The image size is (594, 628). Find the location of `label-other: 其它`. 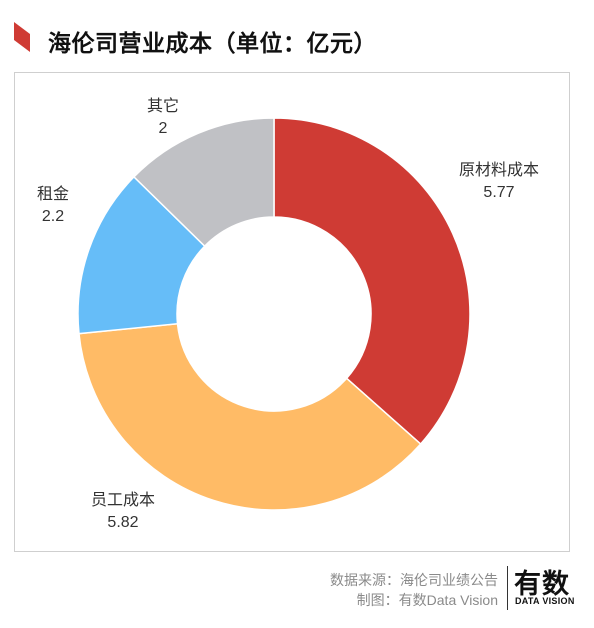

label-other: 其它 is located at coordinates (163, 106).